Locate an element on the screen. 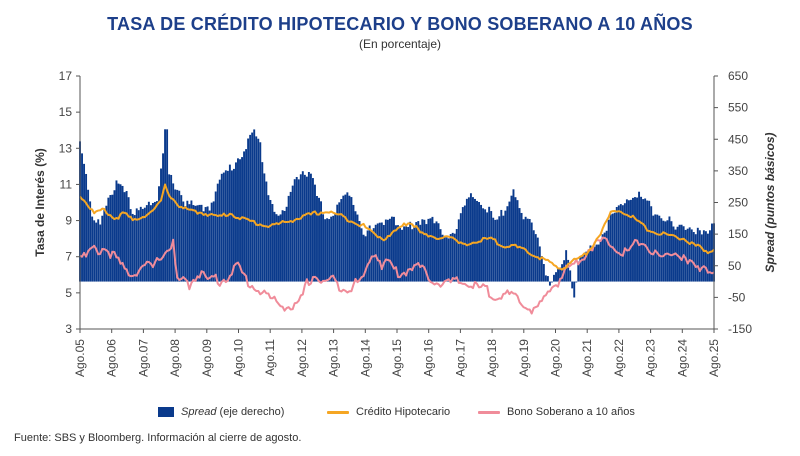  right-tick-label: -150 is located at coordinates (740, 329).